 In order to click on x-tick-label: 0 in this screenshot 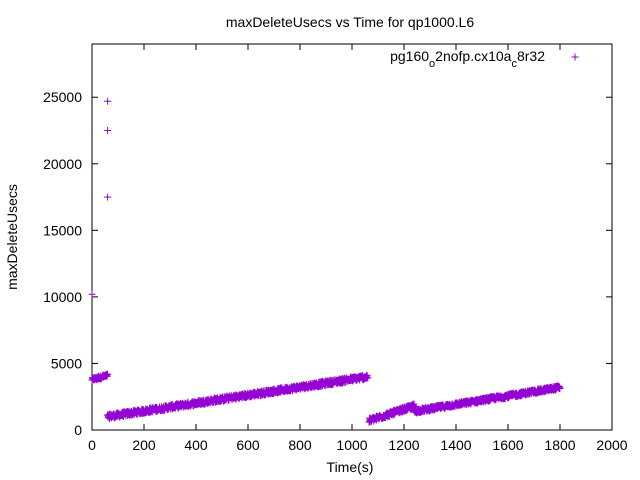, I will do `click(92, 445)`.